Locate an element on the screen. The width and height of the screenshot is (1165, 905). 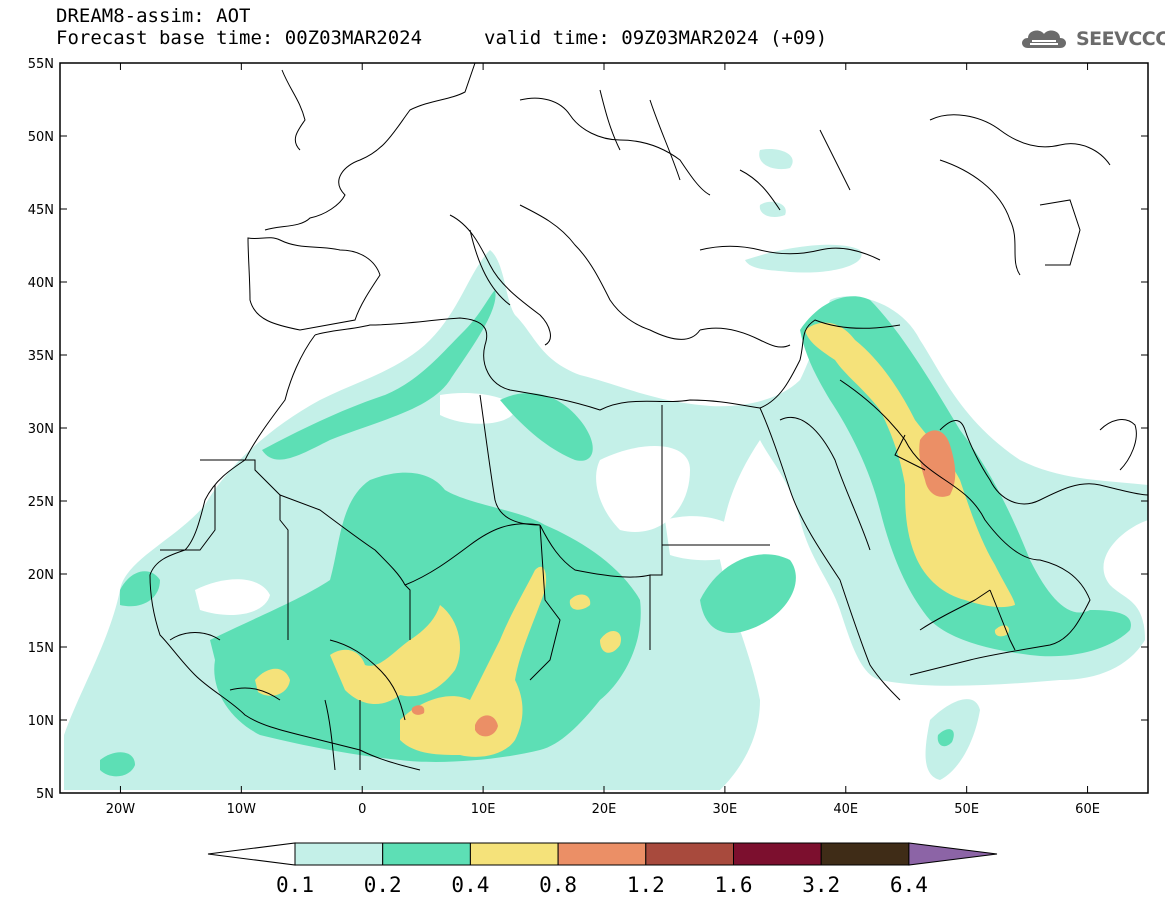
lat-tick-label: 5N is located at coordinates (45, 794).